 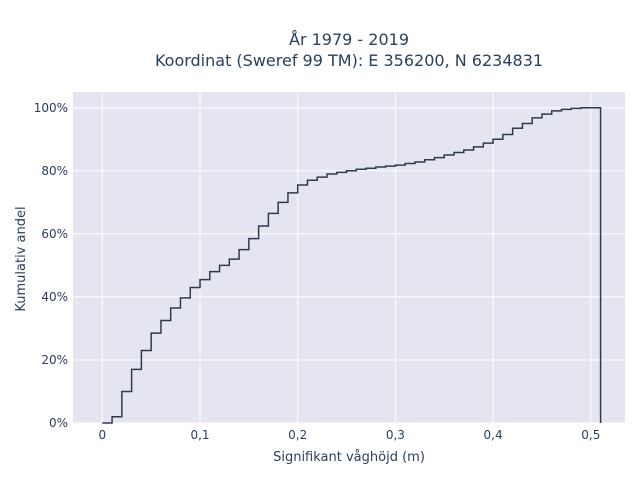 What do you see at coordinates (297, 435) in the screenshot?
I see `x-tick-label: 0,2` at bounding box center [297, 435].